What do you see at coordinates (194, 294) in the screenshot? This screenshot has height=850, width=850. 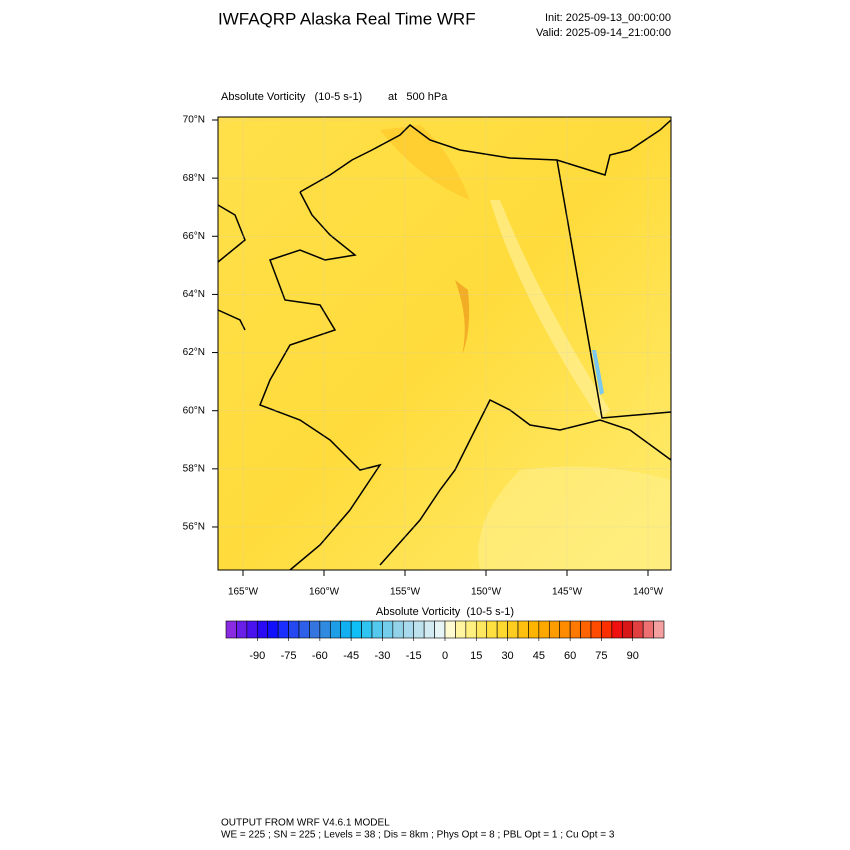 I see `lat-label: 64°N` at bounding box center [194, 294].